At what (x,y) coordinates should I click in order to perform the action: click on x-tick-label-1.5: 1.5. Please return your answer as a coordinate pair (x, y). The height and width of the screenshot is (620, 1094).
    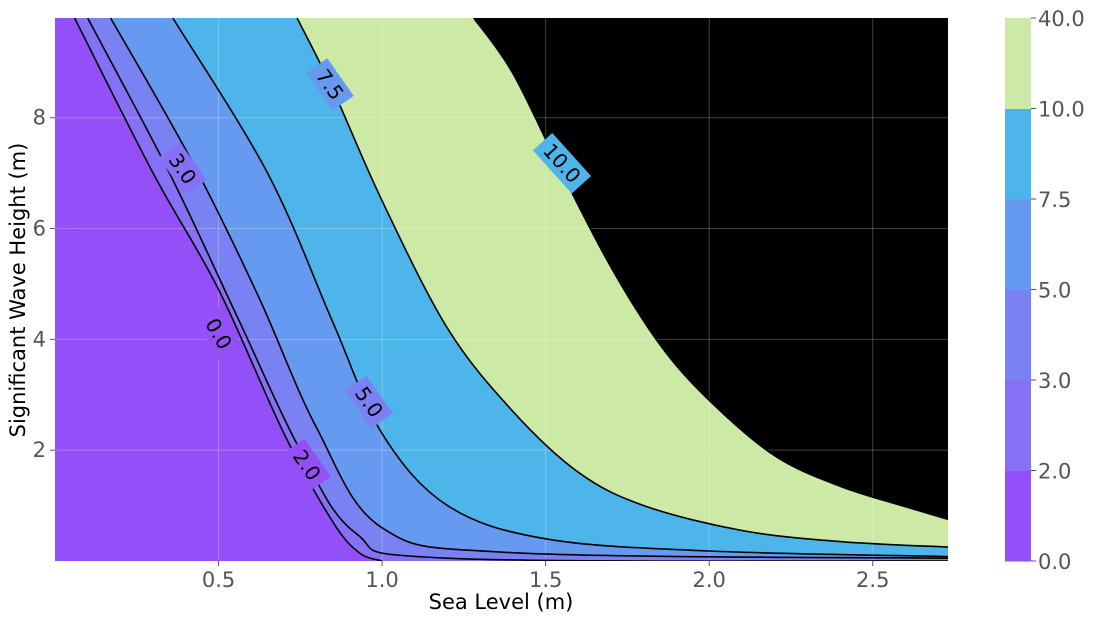
    Looking at the image, I should click on (545, 580).